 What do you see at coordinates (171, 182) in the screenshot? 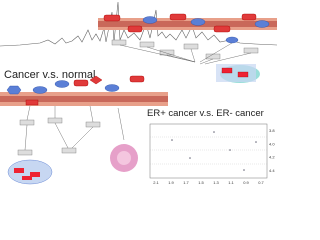
I see `x-tick-label: 1.9` at bounding box center [171, 182].